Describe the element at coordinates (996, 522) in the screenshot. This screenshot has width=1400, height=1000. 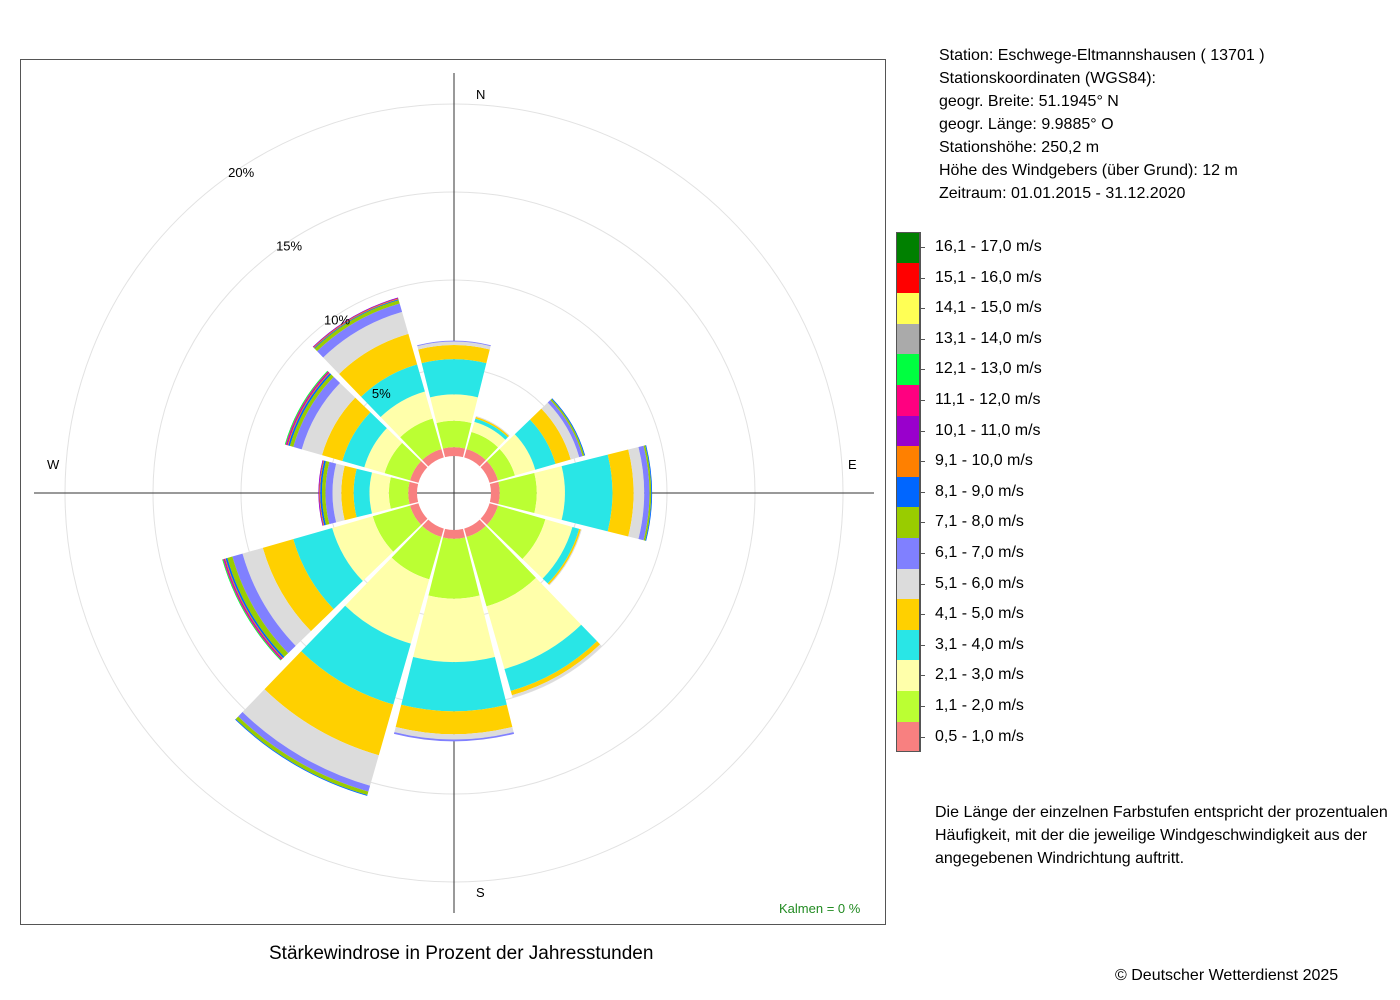
I see `legend-item: 7,1 - 8,0 m/s` at that location.